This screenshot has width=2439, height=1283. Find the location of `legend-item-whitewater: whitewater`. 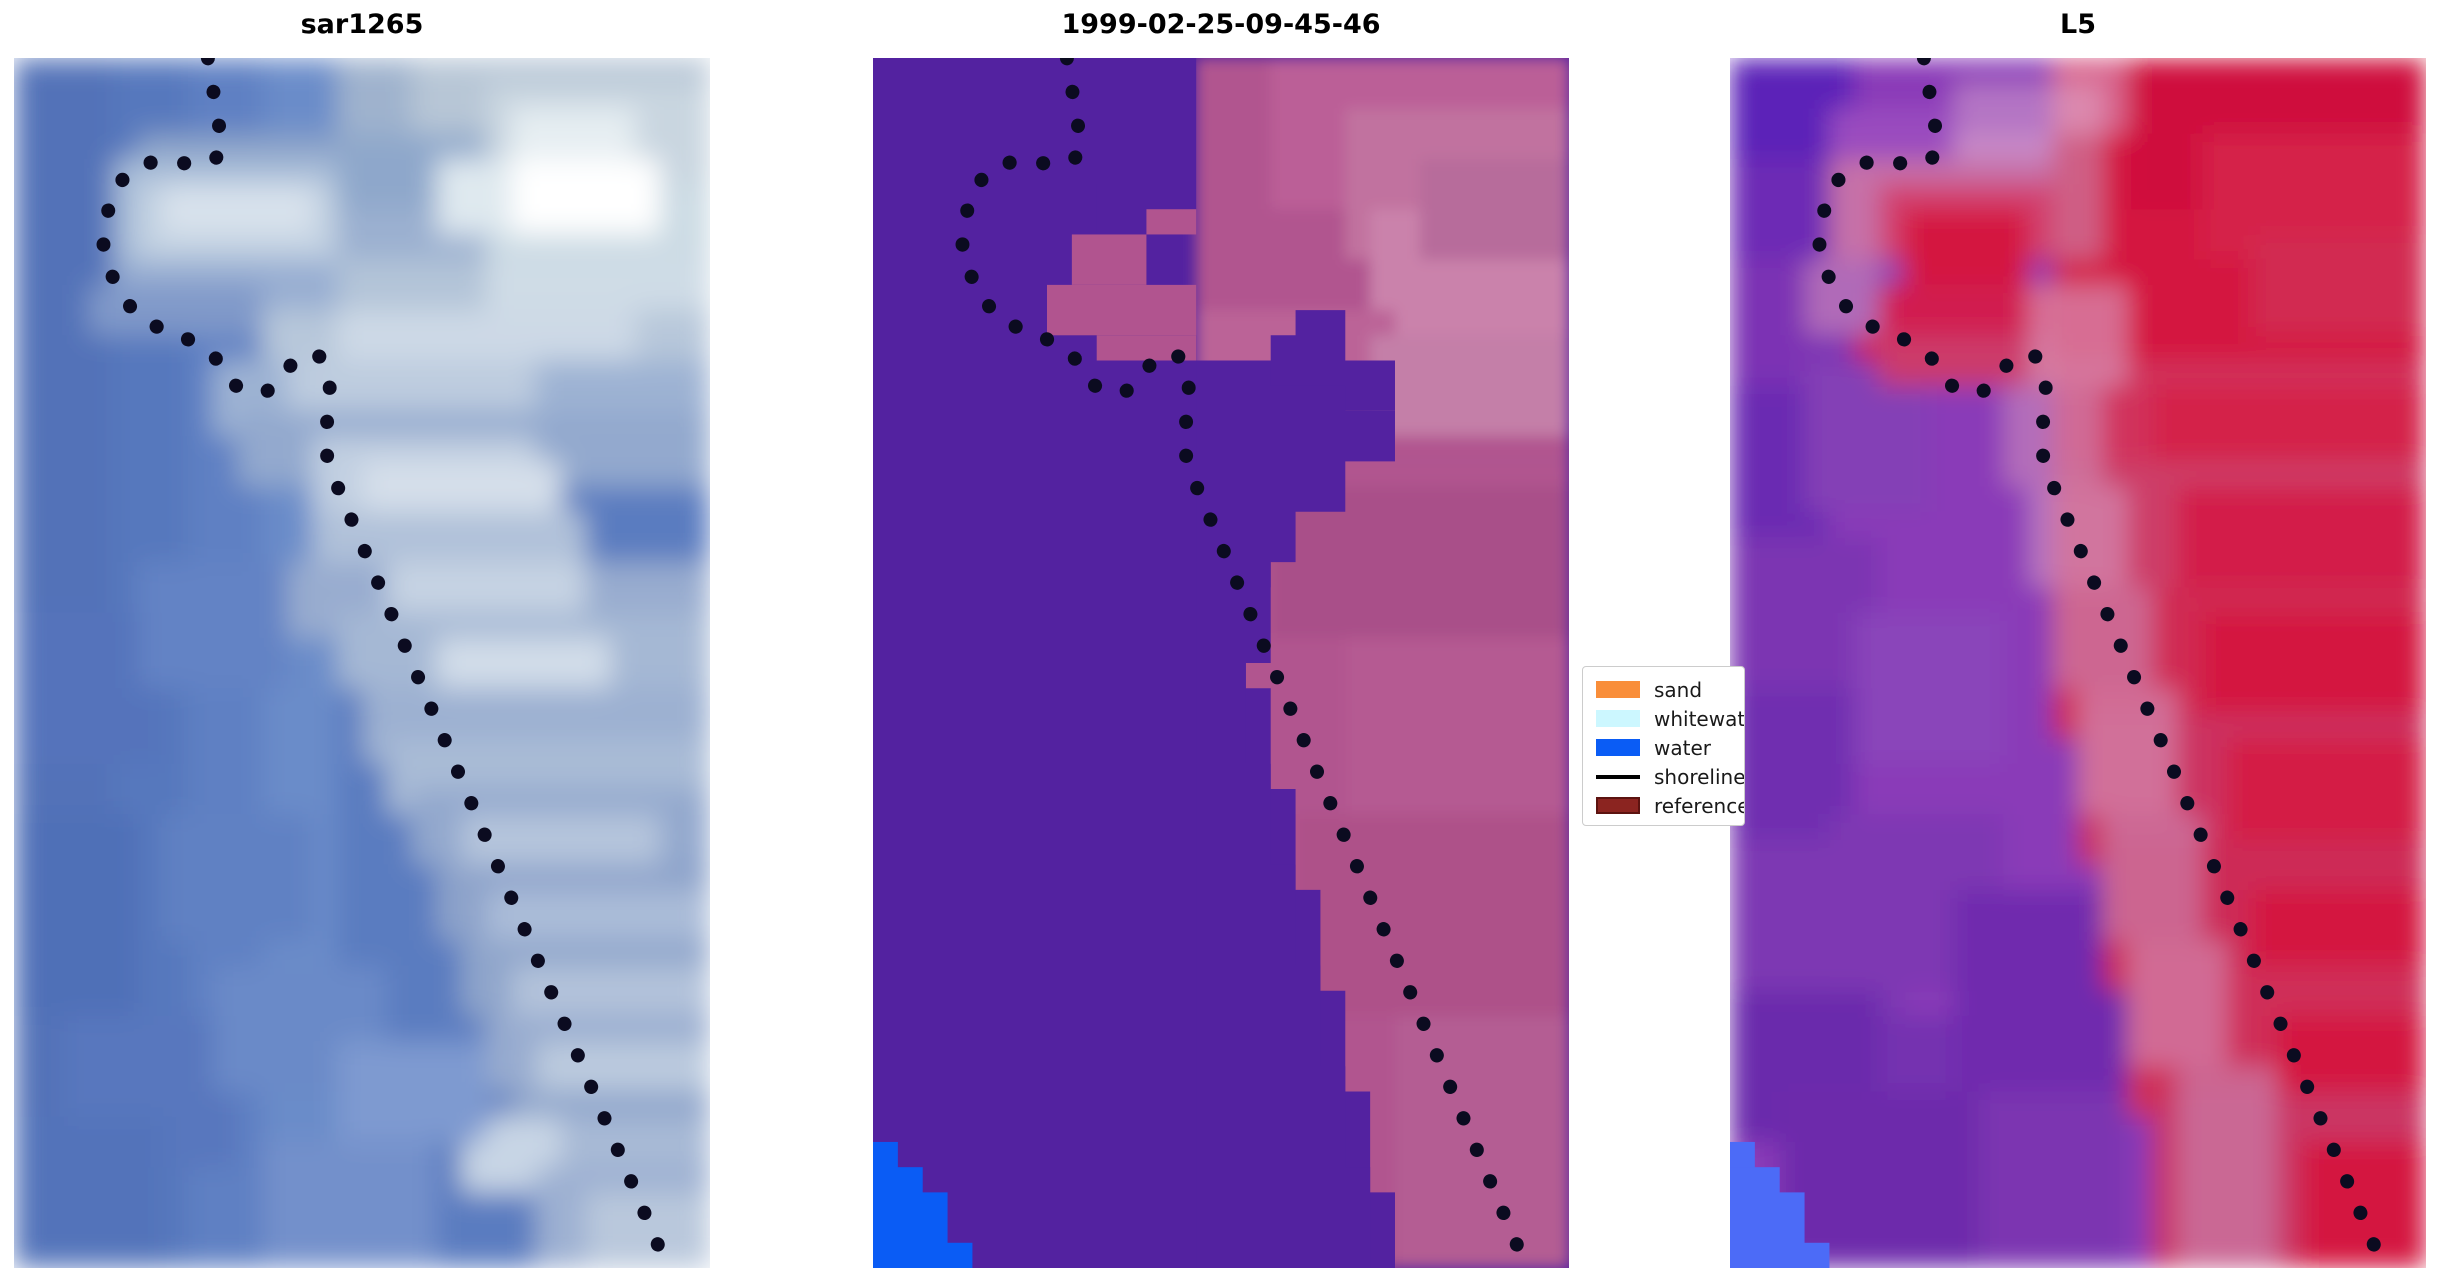

legend-item-whitewater: whitewater is located at coordinates (1663, 718).